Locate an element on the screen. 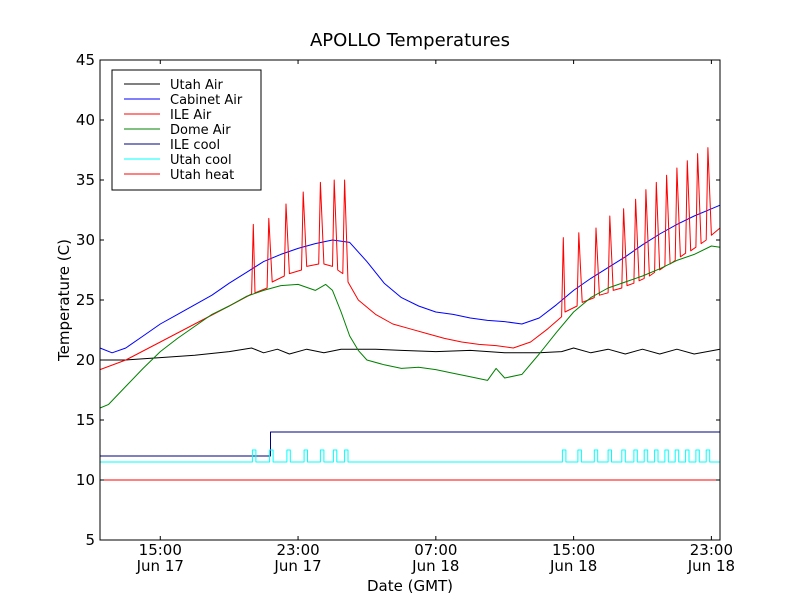  y-tick-label: 20 is located at coordinates (85, 360).